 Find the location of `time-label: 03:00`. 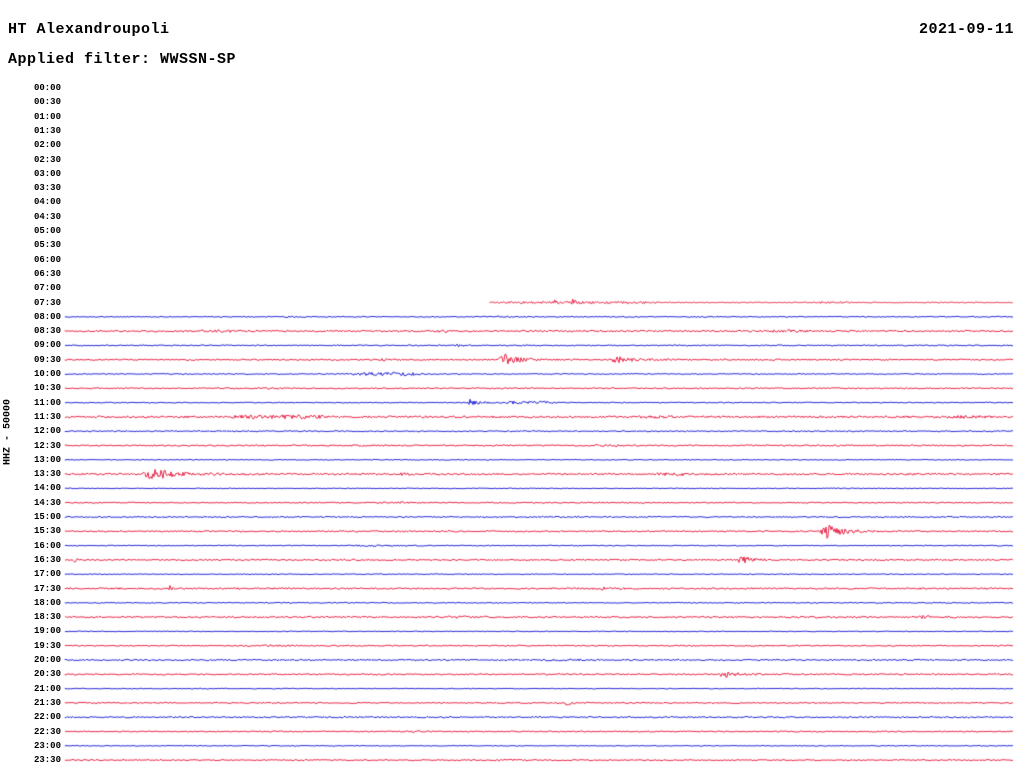

time-label: 03:00 is located at coordinates (47, 174).